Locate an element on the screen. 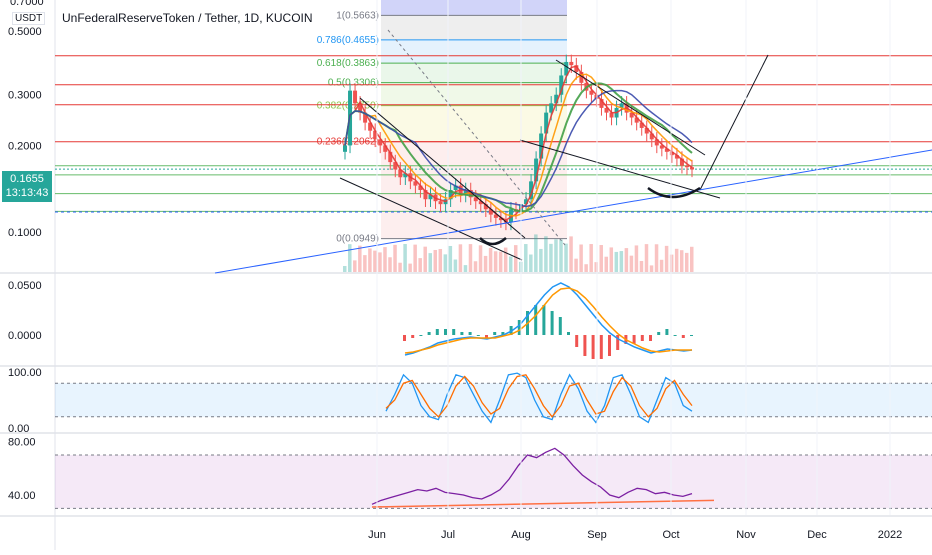 This screenshot has height=555, width=932. rsi-band-fill is located at coordinates (493, 482).